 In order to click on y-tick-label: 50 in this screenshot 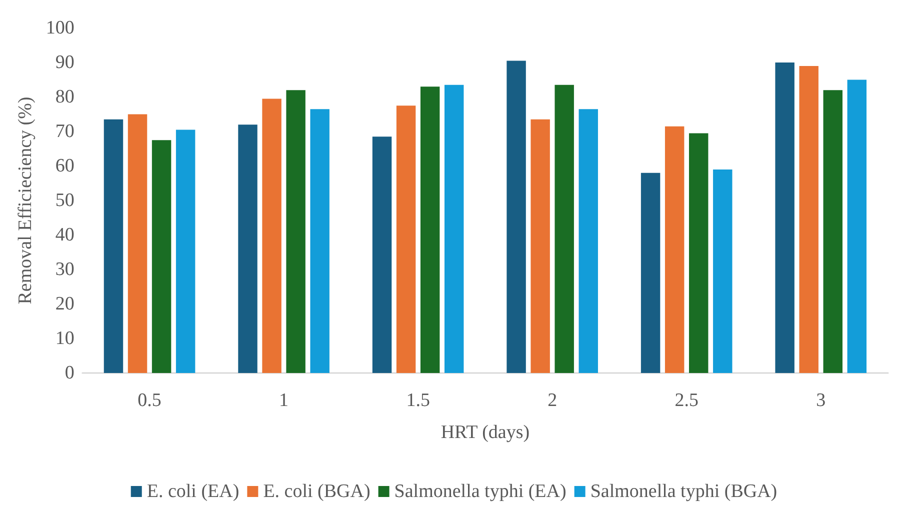, I will do `click(64, 200)`.